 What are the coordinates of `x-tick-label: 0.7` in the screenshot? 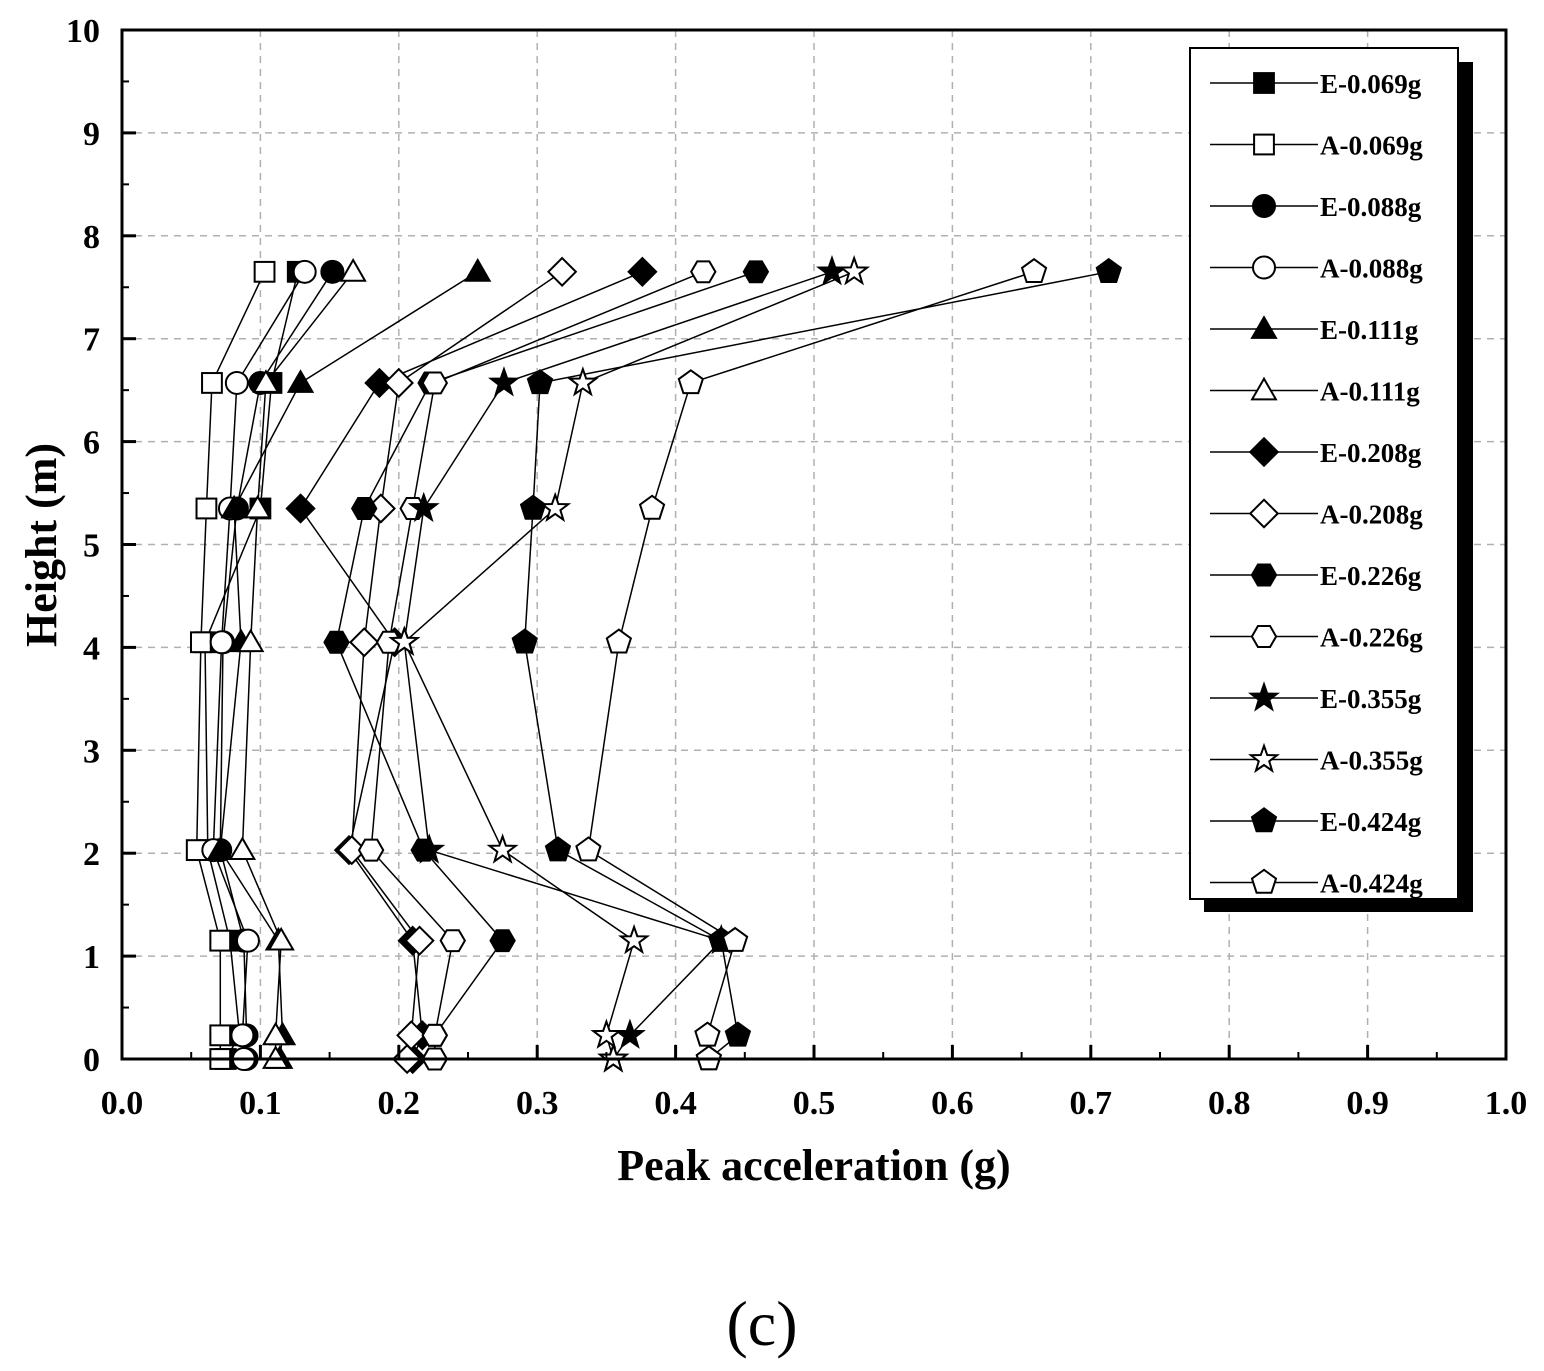 It's located at (1091, 1103).